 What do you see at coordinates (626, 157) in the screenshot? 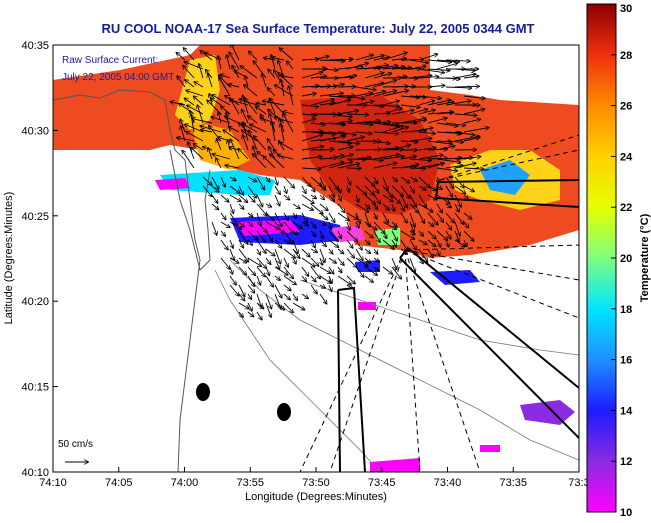
I see `colorbar-tick-label: 24` at bounding box center [626, 157].